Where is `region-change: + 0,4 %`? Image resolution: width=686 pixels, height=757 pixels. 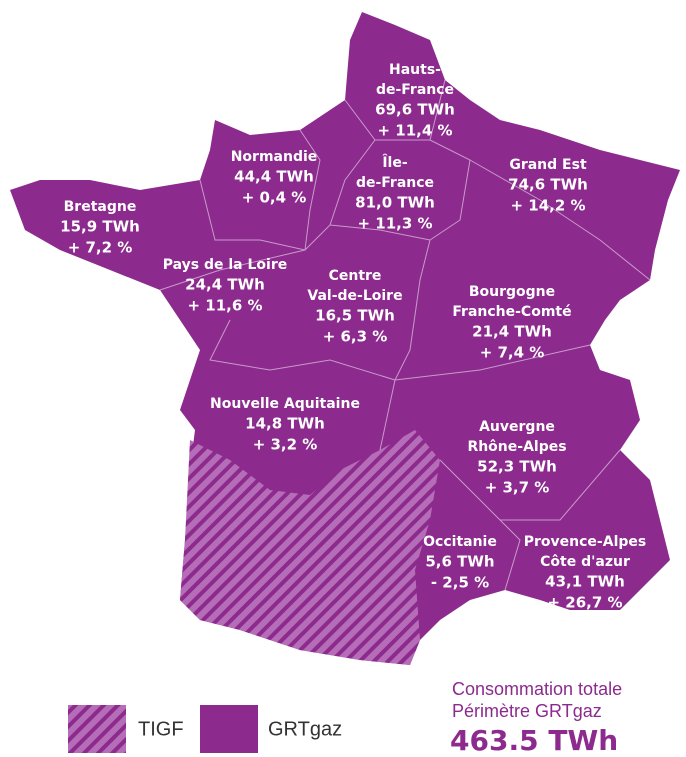
region-change: + 0,4 % is located at coordinates (274, 198).